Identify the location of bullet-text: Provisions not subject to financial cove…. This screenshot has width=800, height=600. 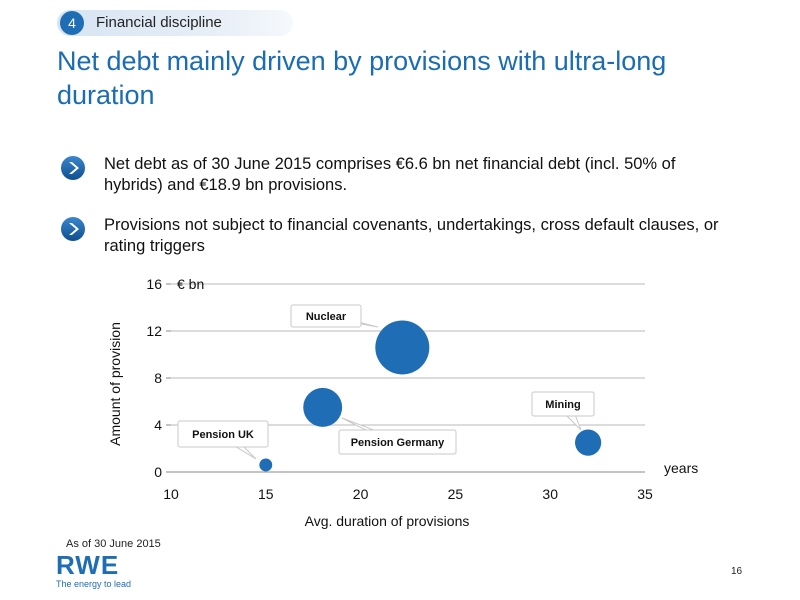
(411, 235).